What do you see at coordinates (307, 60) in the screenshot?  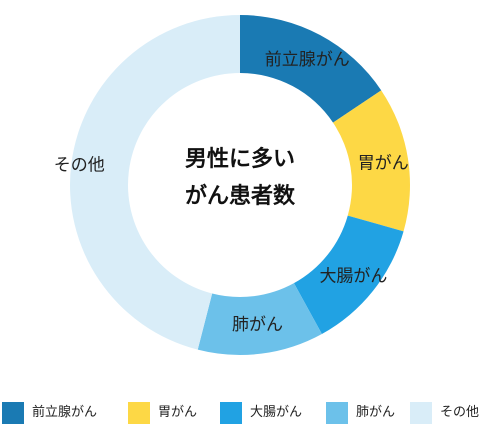 I see `slice-label: 前立腺がん` at bounding box center [307, 60].